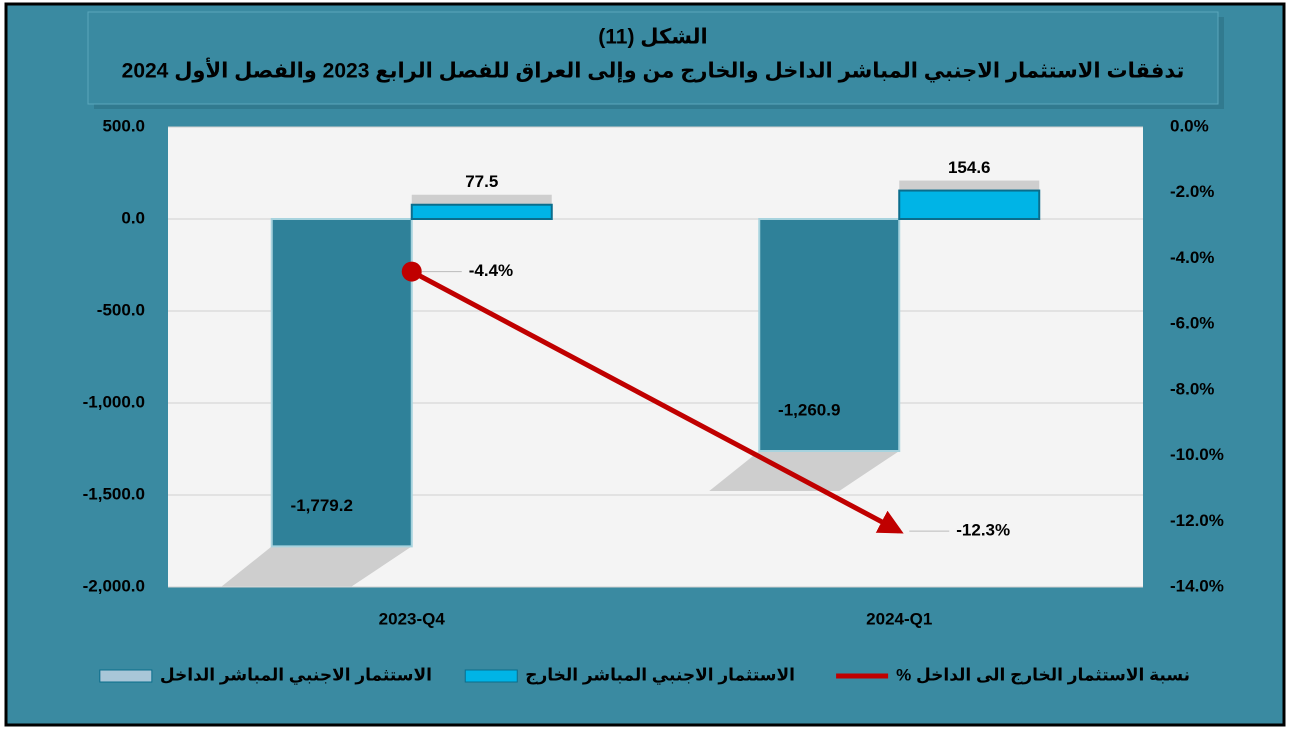 The image size is (1291, 729). What do you see at coordinates (114, 493) in the screenshot?
I see `y-tick-label: -1,500.0` at bounding box center [114, 493].